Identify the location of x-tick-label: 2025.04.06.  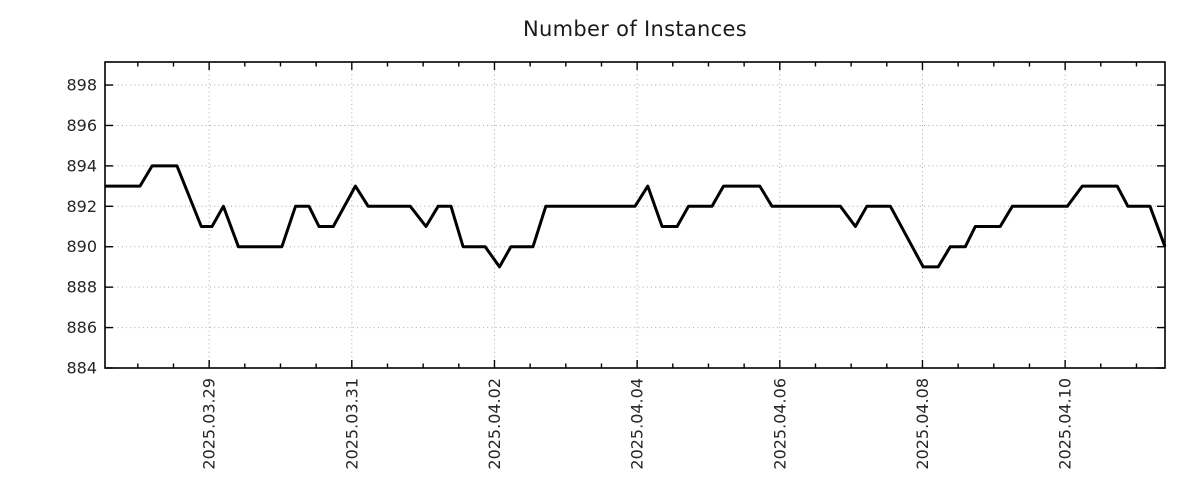
(779, 424).